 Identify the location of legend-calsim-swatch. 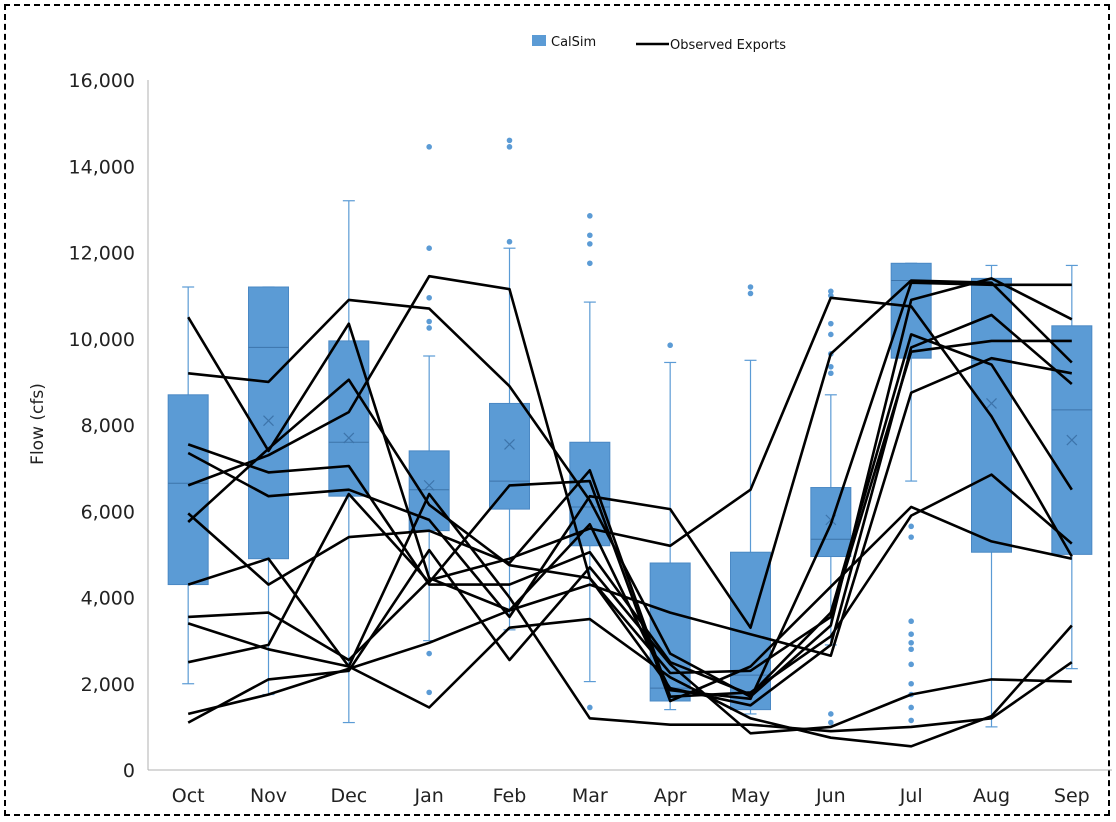
(539, 40).